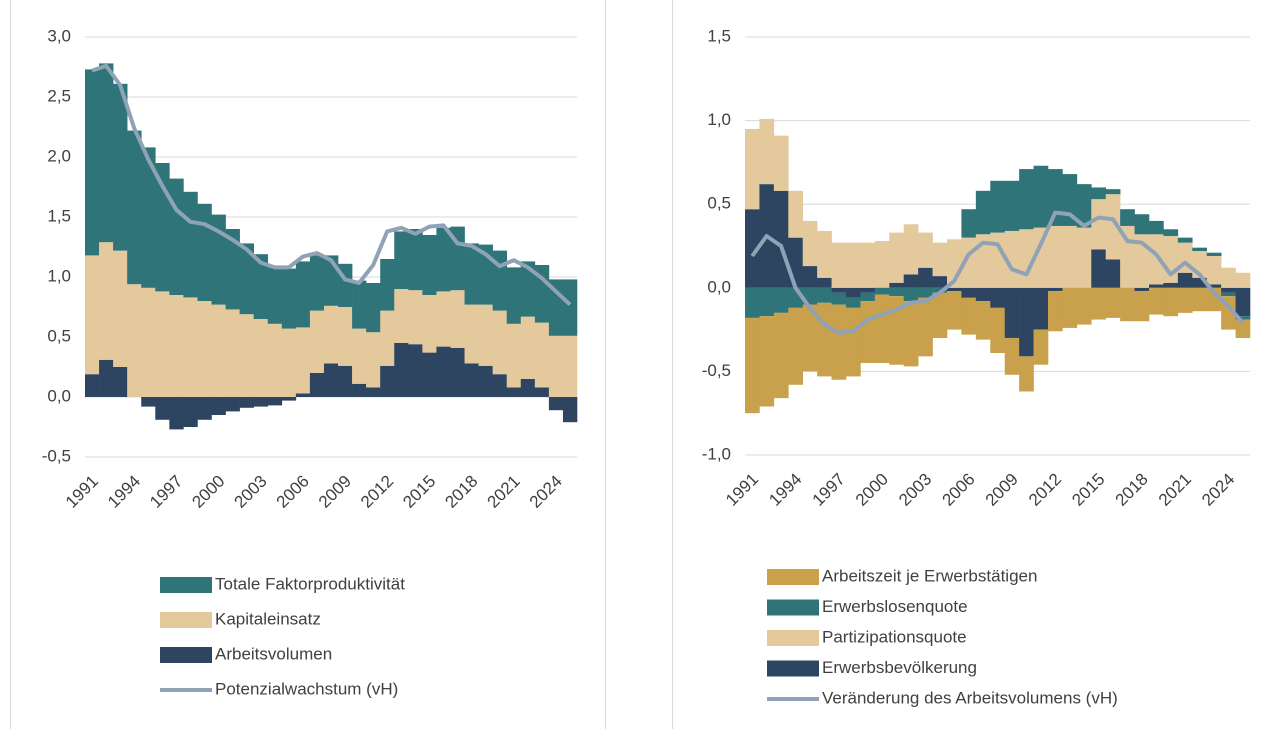  Describe the element at coordinates (504, 492) in the screenshot. I see `x-tick-label: 2021` at that location.